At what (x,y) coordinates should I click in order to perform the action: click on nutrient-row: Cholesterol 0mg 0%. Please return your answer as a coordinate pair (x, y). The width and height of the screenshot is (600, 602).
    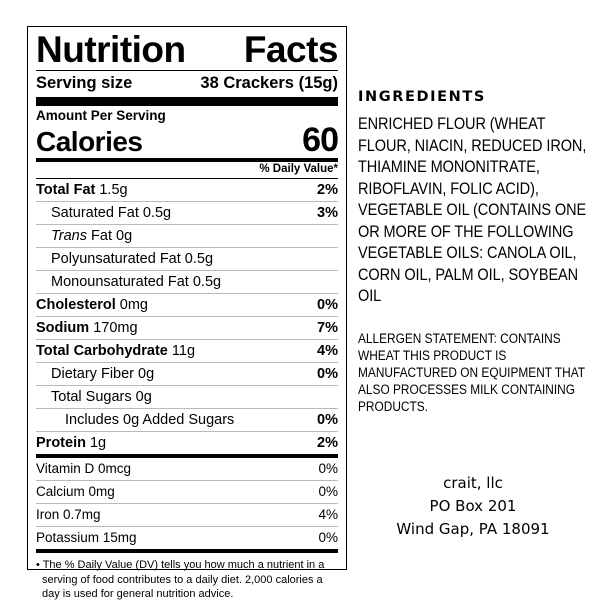
    Looking at the image, I should click on (187, 305).